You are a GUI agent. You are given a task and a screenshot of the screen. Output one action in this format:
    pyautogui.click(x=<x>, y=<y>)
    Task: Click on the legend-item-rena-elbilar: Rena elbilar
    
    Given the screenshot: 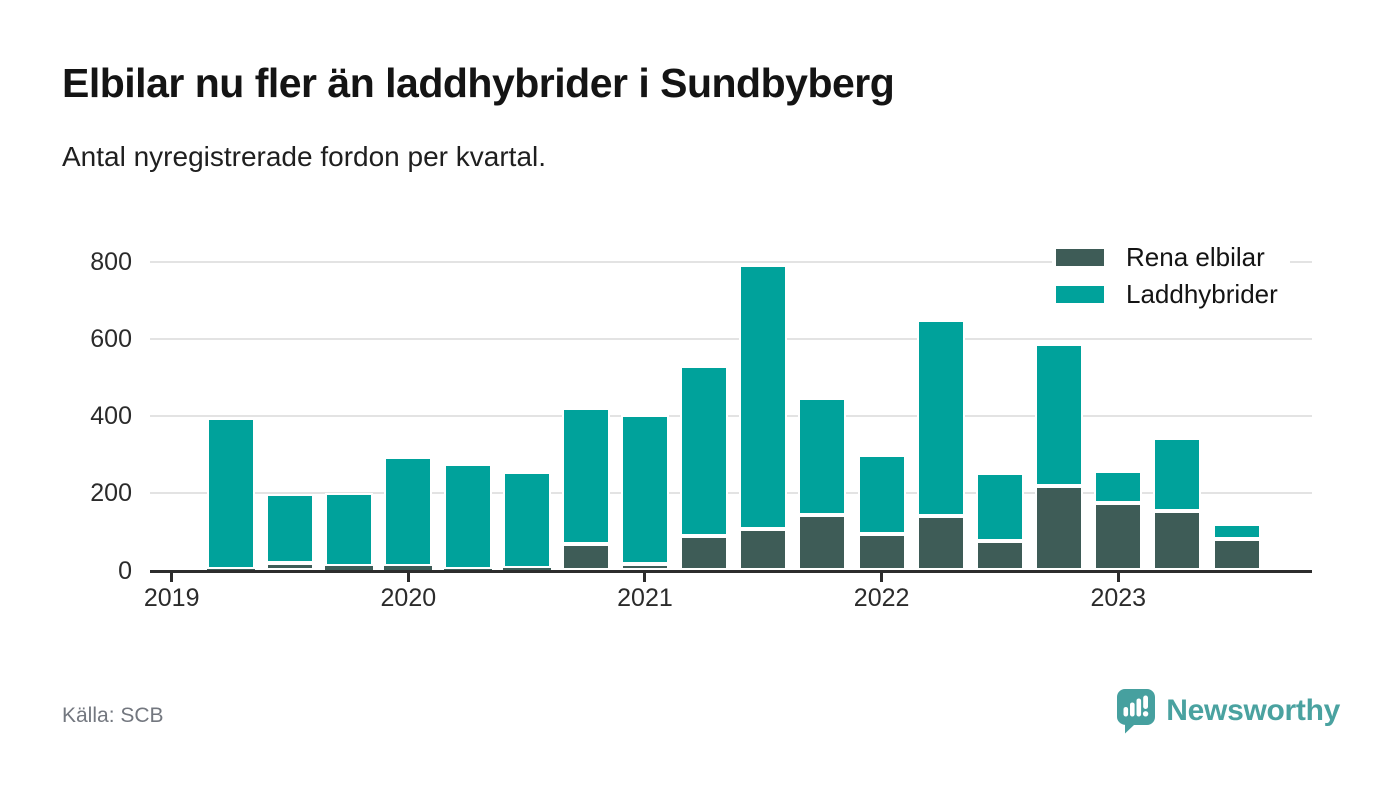 What is the action you would take?
    pyautogui.click(x=1167, y=257)
    